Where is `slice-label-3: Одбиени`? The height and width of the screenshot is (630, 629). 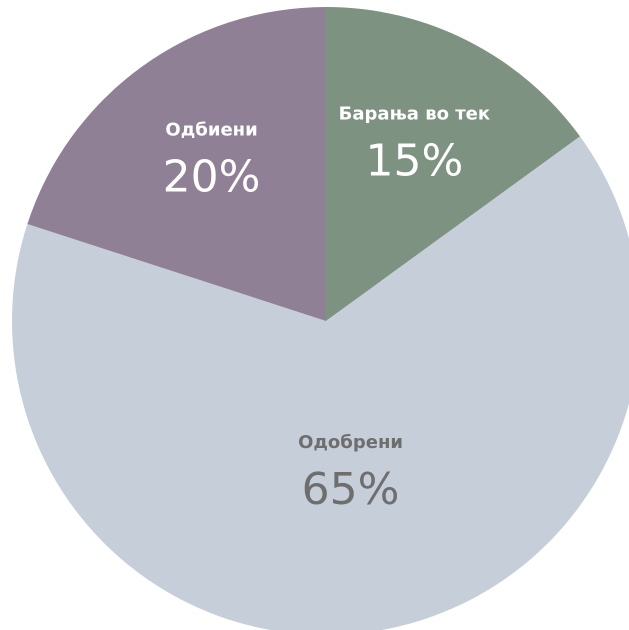 slice-label-3: Одбиени is located at coordinates (211, 130).